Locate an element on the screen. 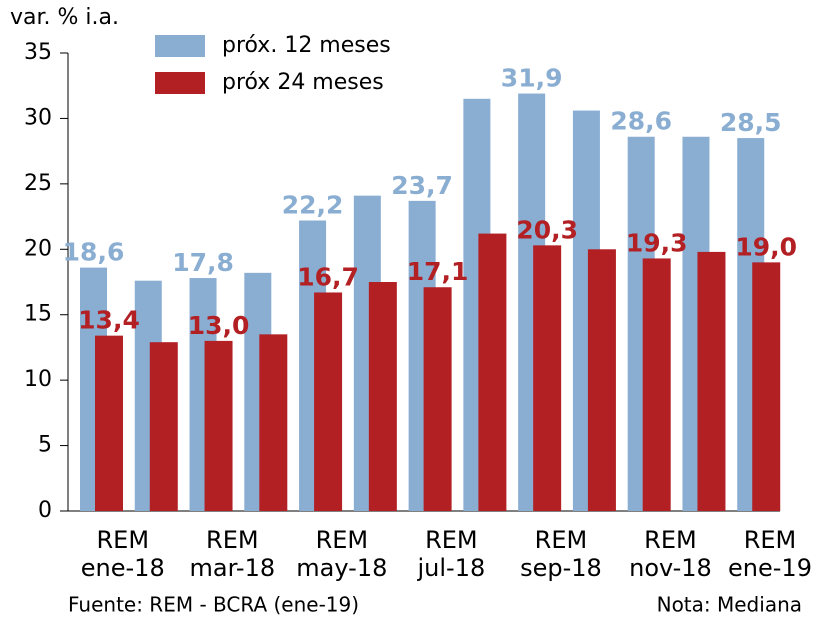 The image size is (825, 620). value-label: 23,7 is located at coordinates (422, 185).